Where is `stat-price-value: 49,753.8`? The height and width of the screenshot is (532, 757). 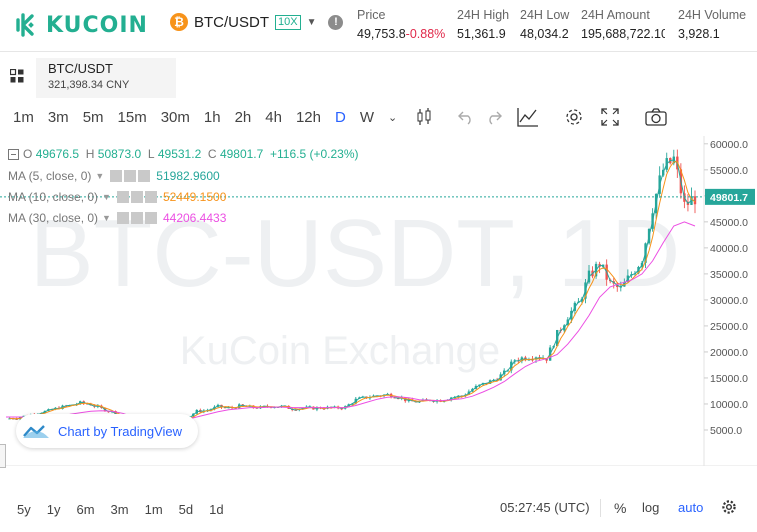
stat-price-value: 49,753.8 is located at coordinates (381, 34).